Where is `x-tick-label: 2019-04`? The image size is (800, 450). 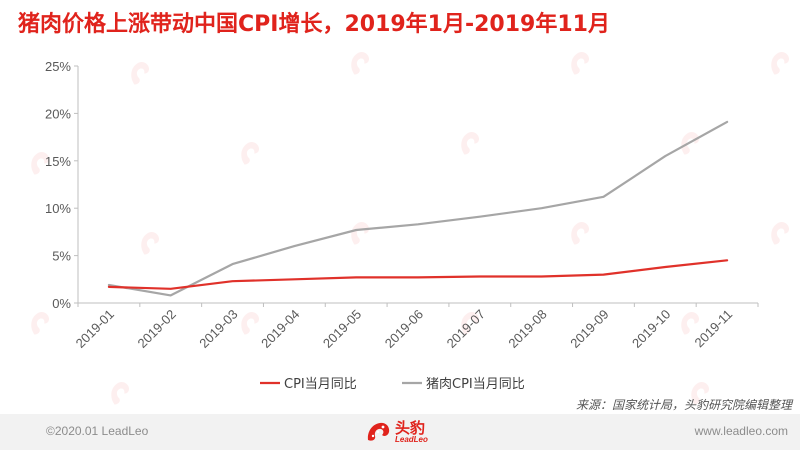
x-tick-label: 2019-04 is located at coordinates (280, 329).